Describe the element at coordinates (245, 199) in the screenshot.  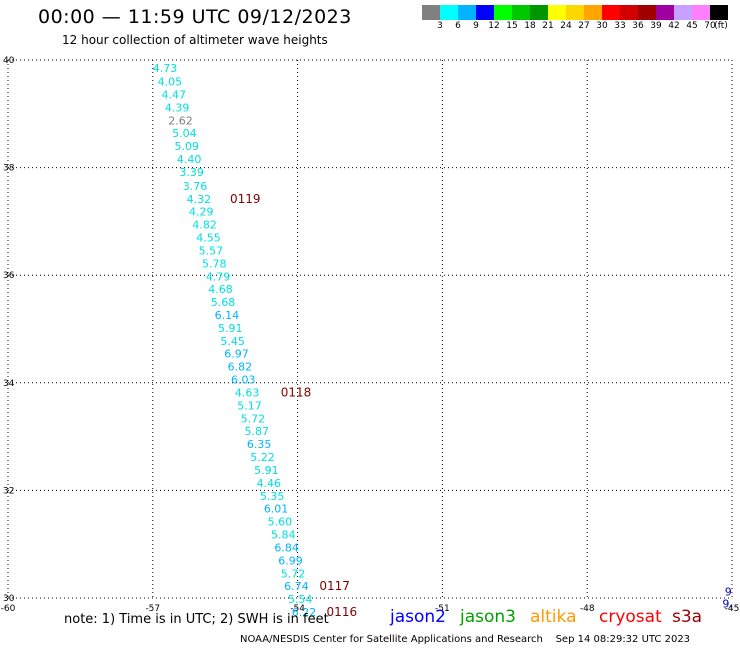
I see `pass-time-label: 0119` at that location.